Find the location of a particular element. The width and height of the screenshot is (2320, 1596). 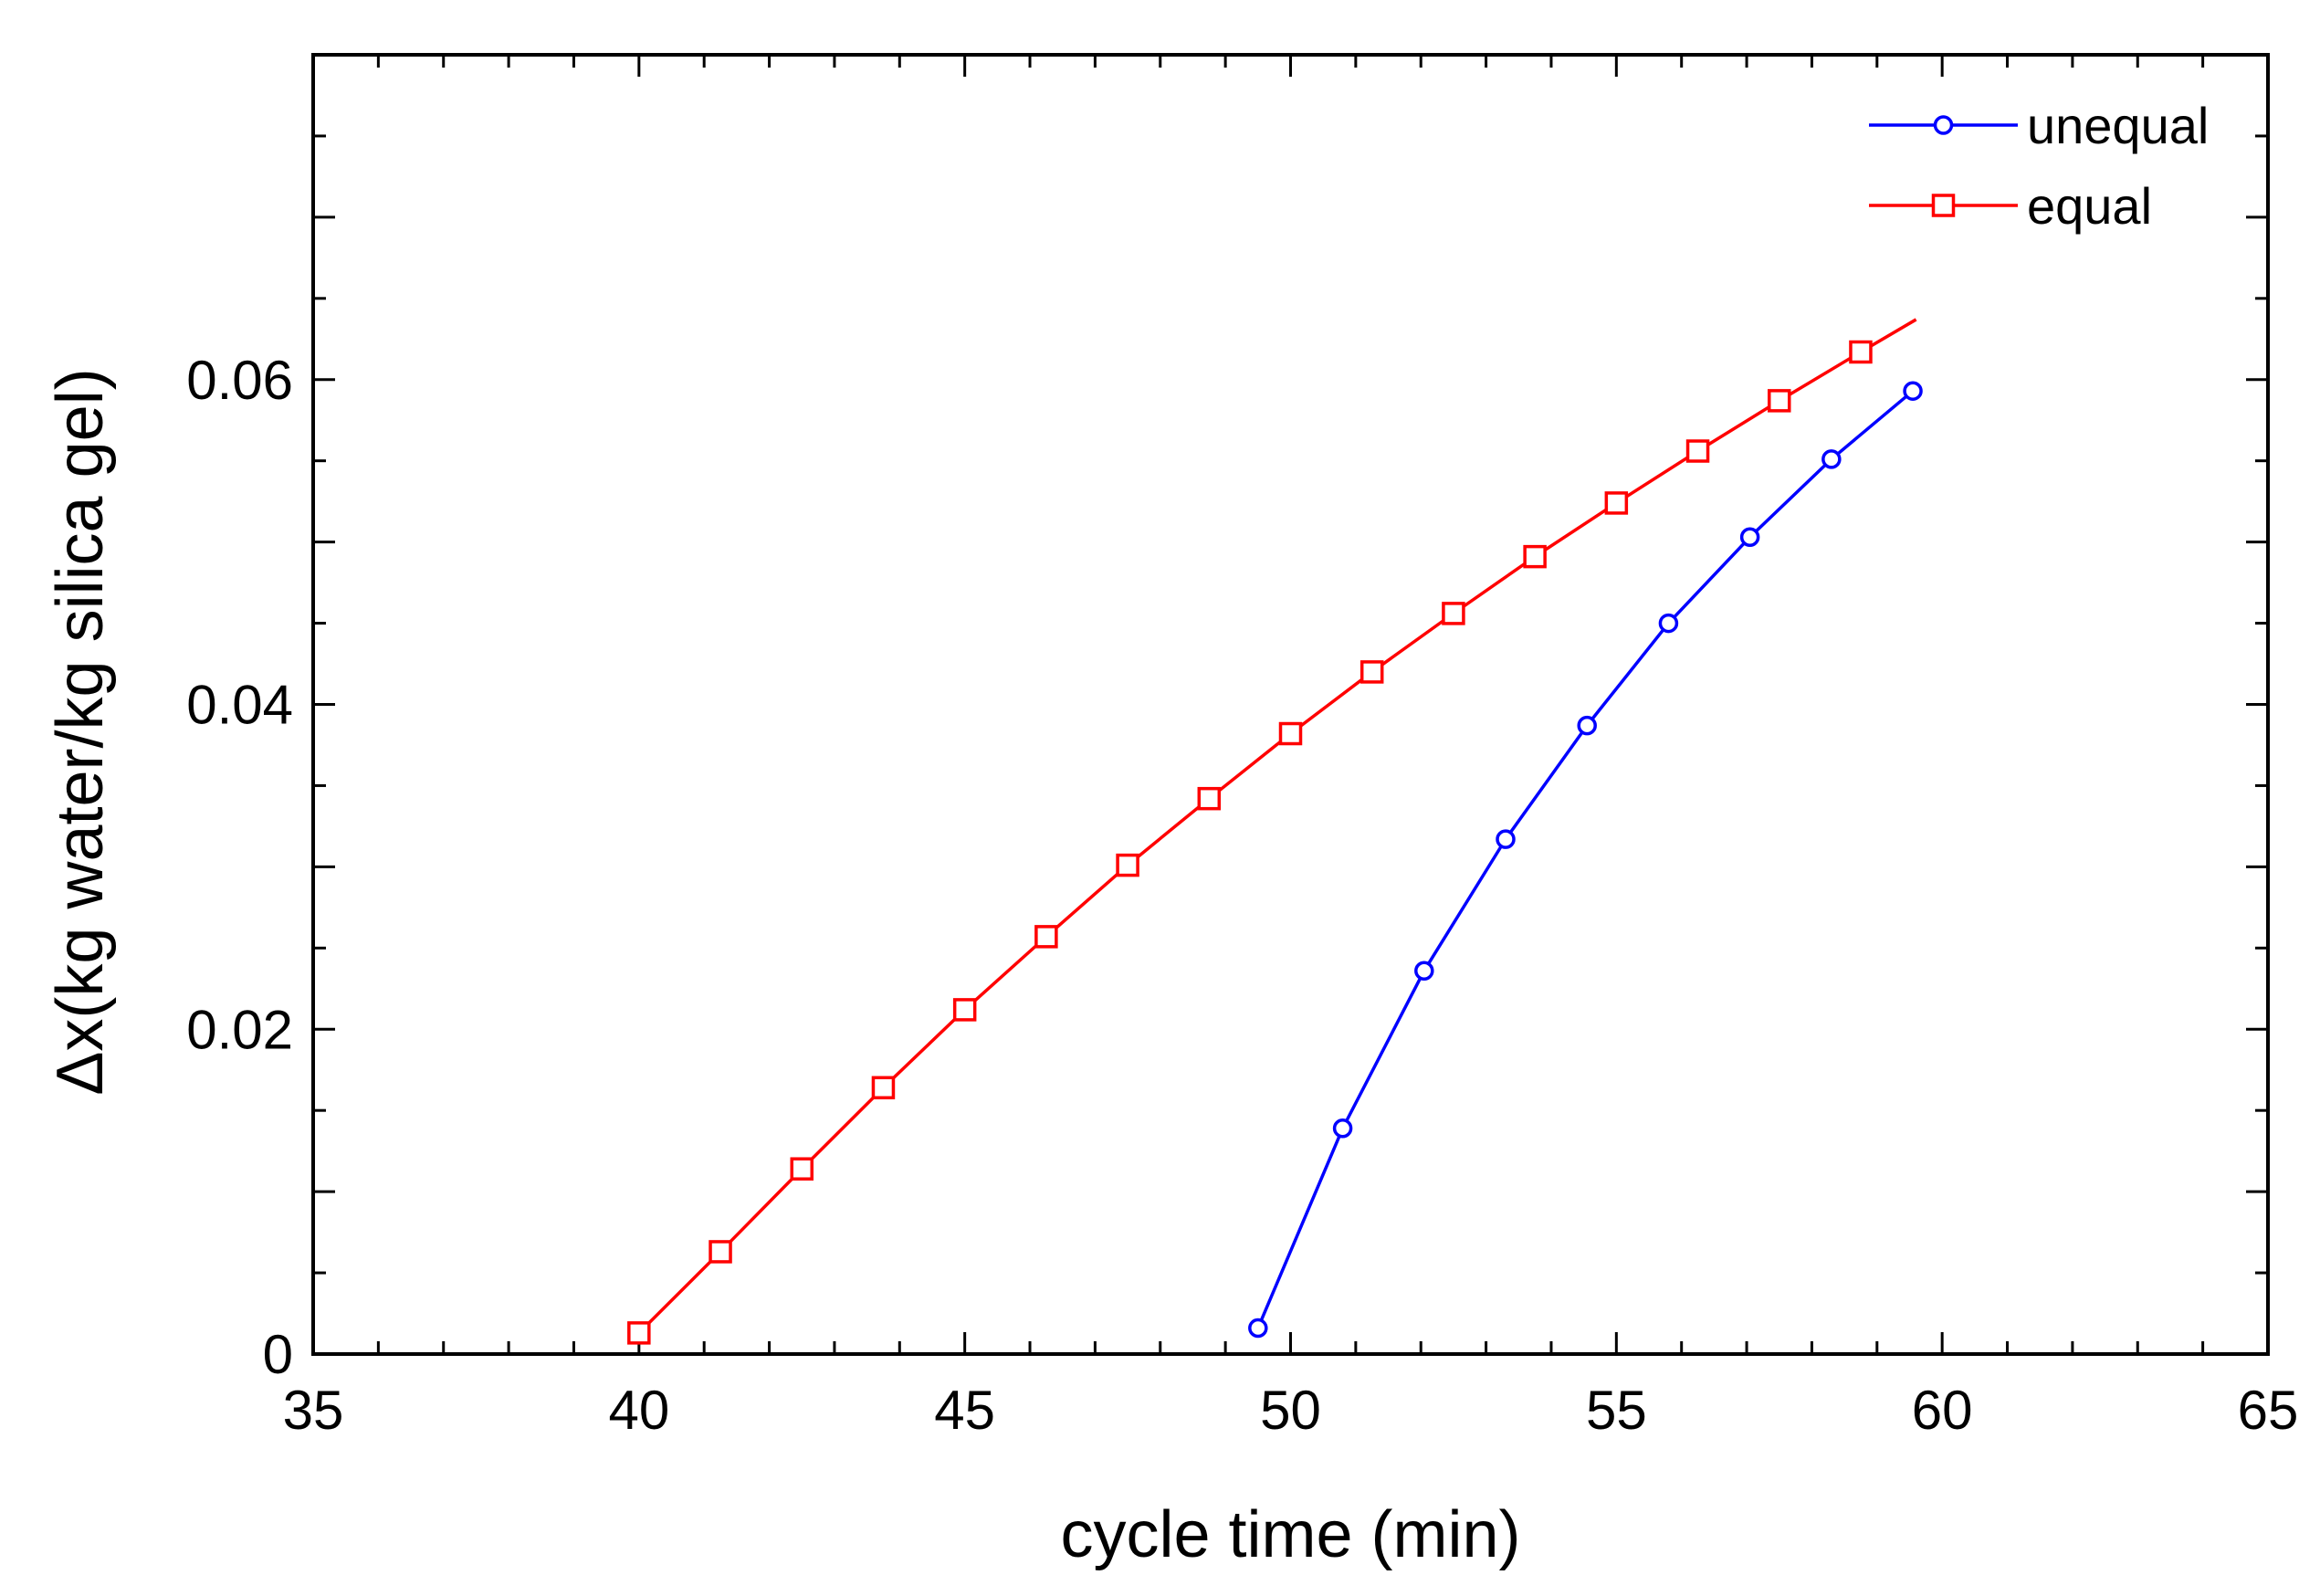

x-tick-label: 40 is located at coordinates (638, 1410).